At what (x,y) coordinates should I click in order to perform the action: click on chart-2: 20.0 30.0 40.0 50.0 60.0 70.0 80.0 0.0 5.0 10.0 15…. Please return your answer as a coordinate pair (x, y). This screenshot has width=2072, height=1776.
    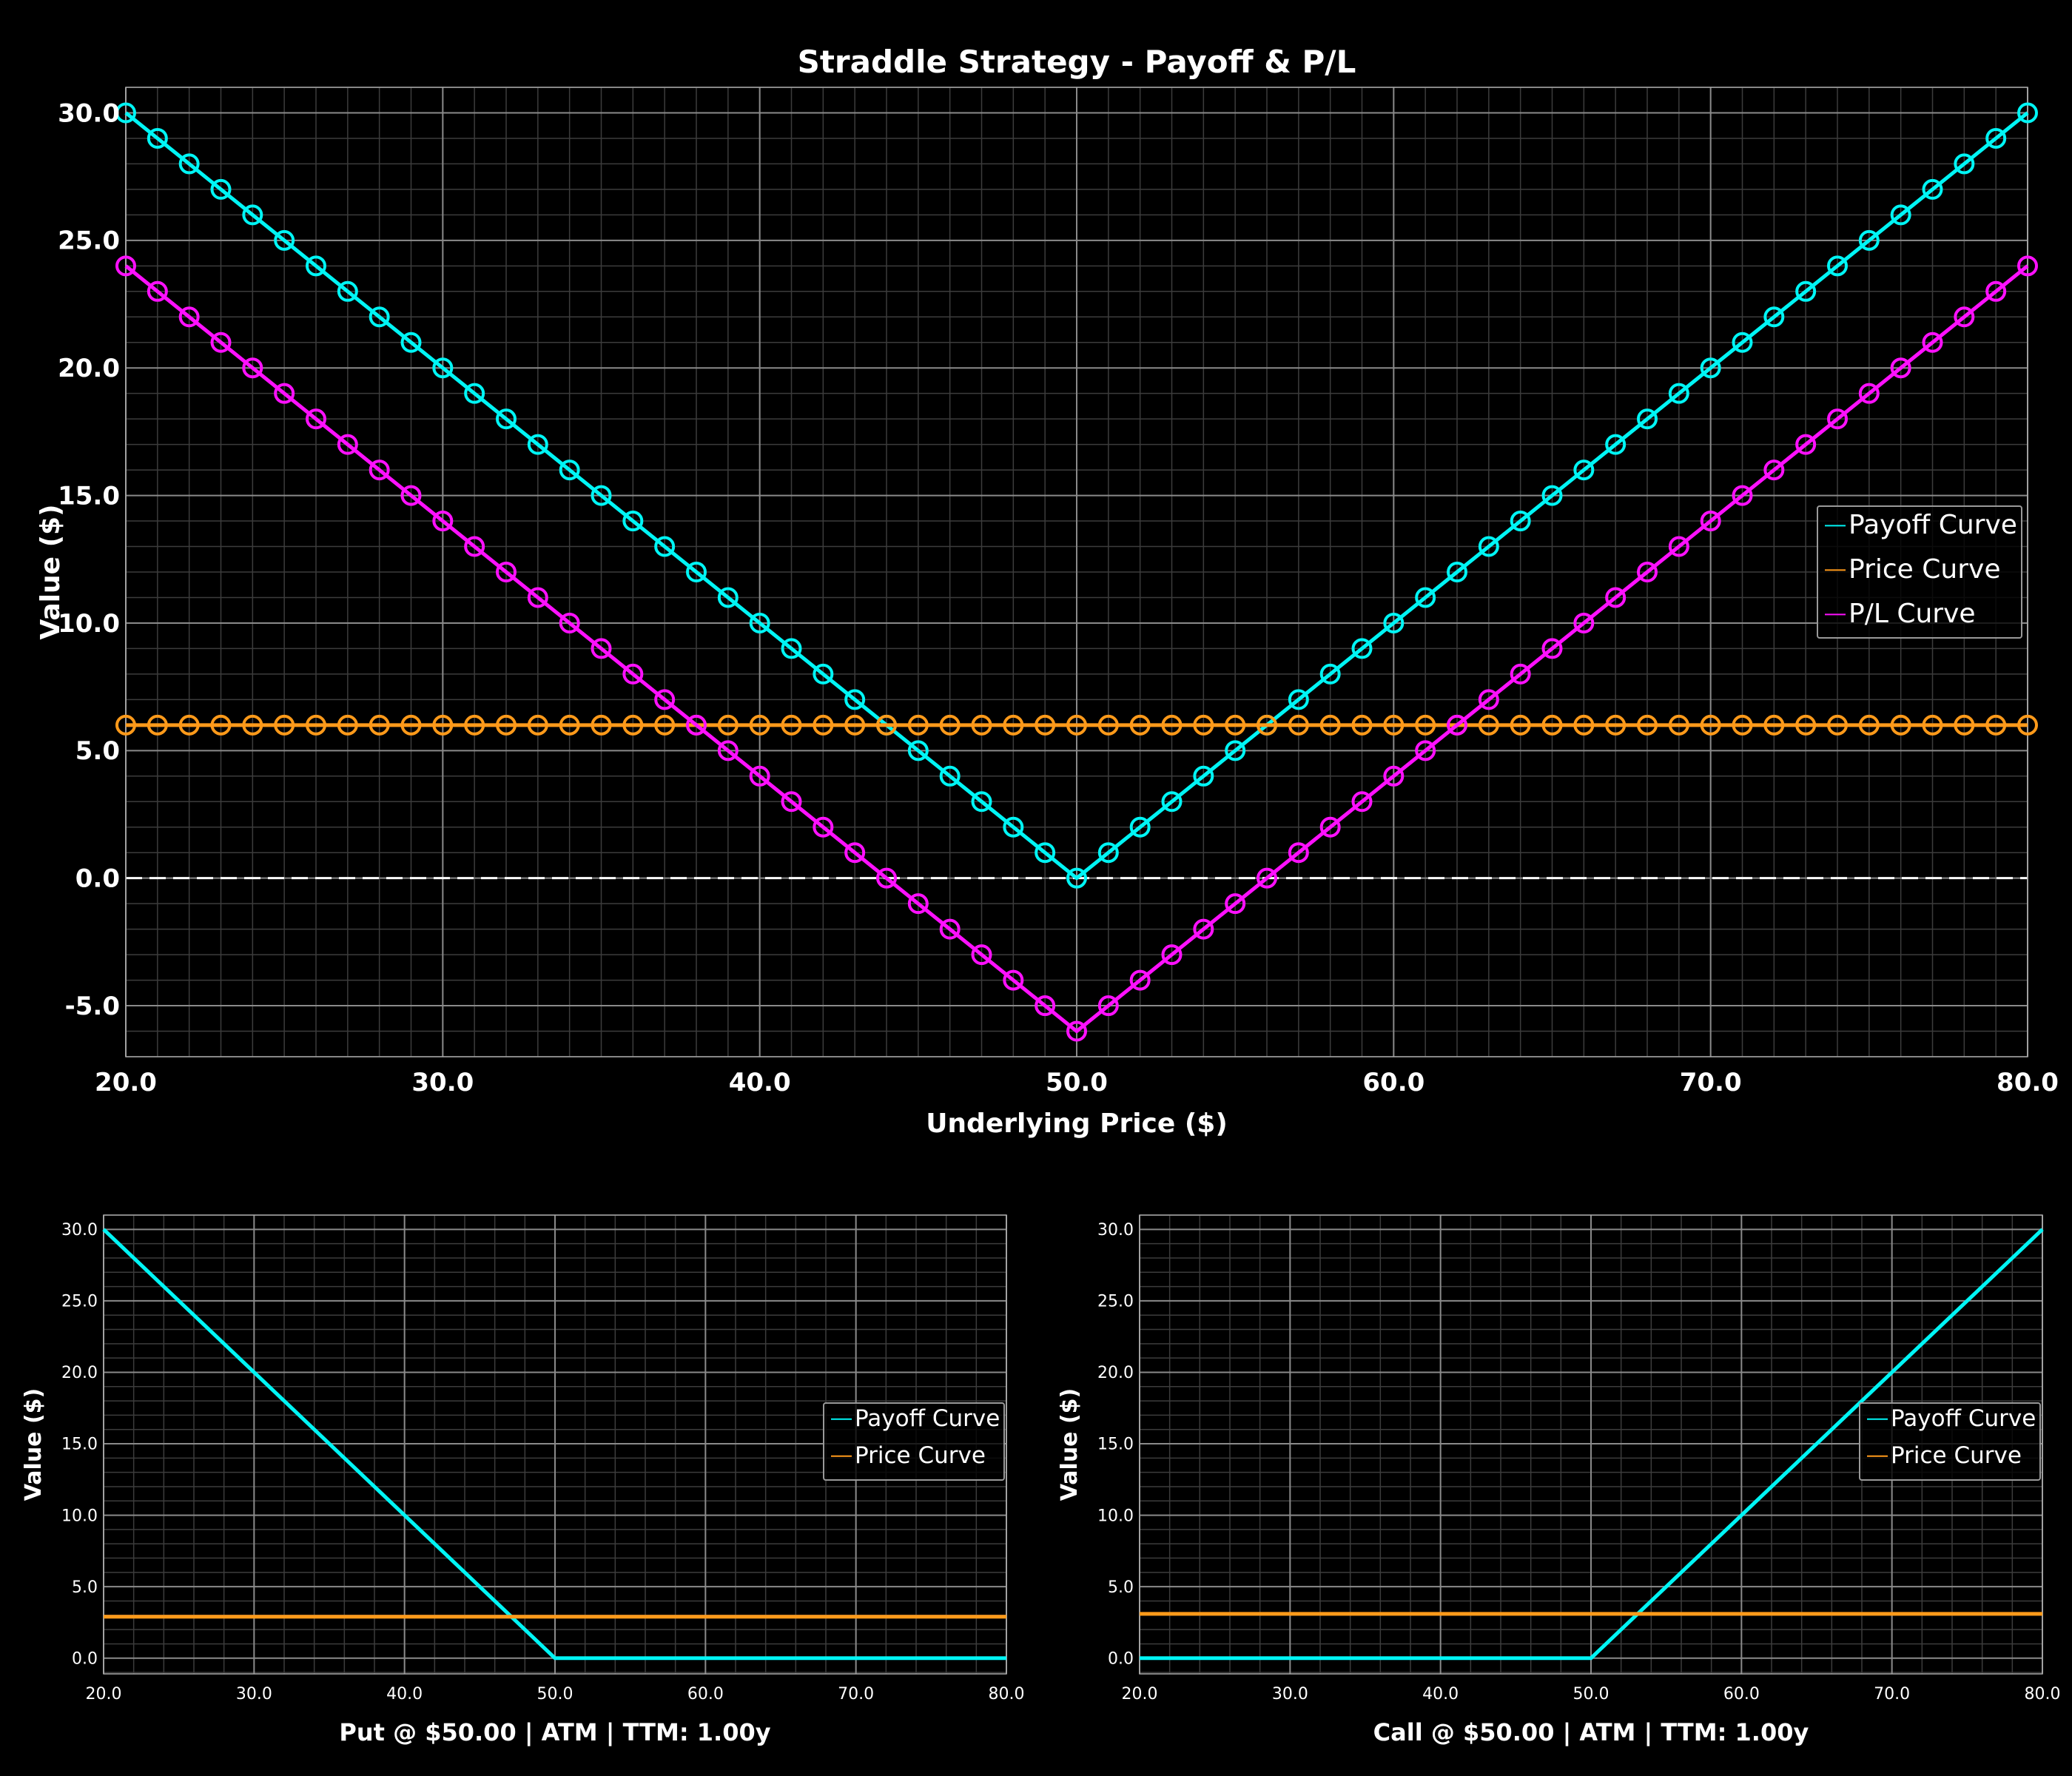
    Looking at the image, I should click on (522, 1480).